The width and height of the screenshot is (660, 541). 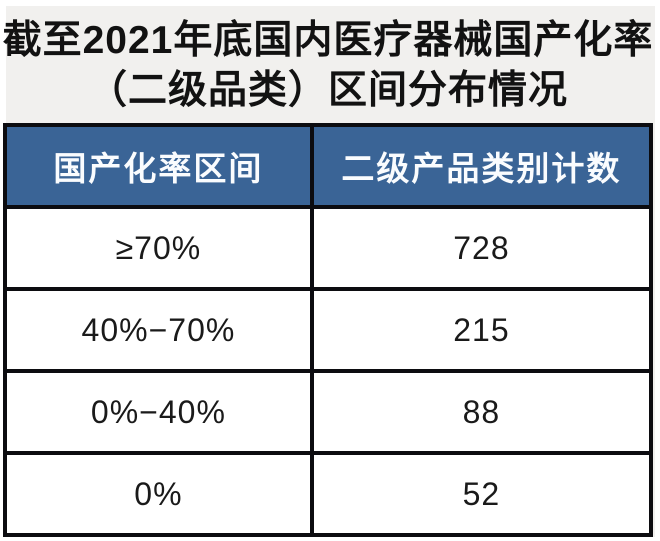 I want to click on cell-category-count: 215, so click(x=481, y=330).